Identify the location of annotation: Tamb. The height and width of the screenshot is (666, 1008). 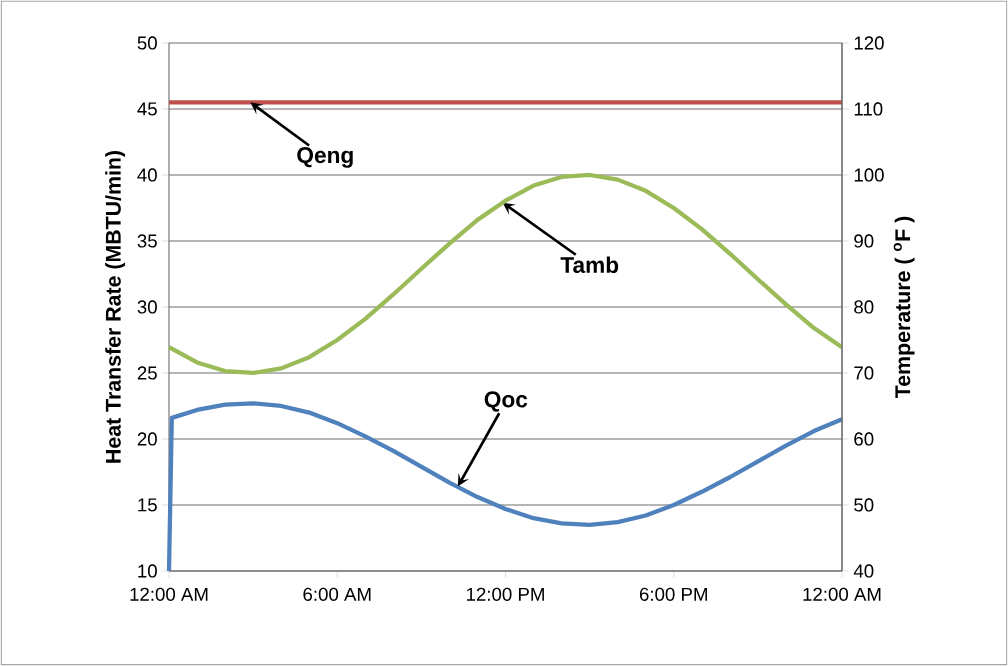
(589, 265).